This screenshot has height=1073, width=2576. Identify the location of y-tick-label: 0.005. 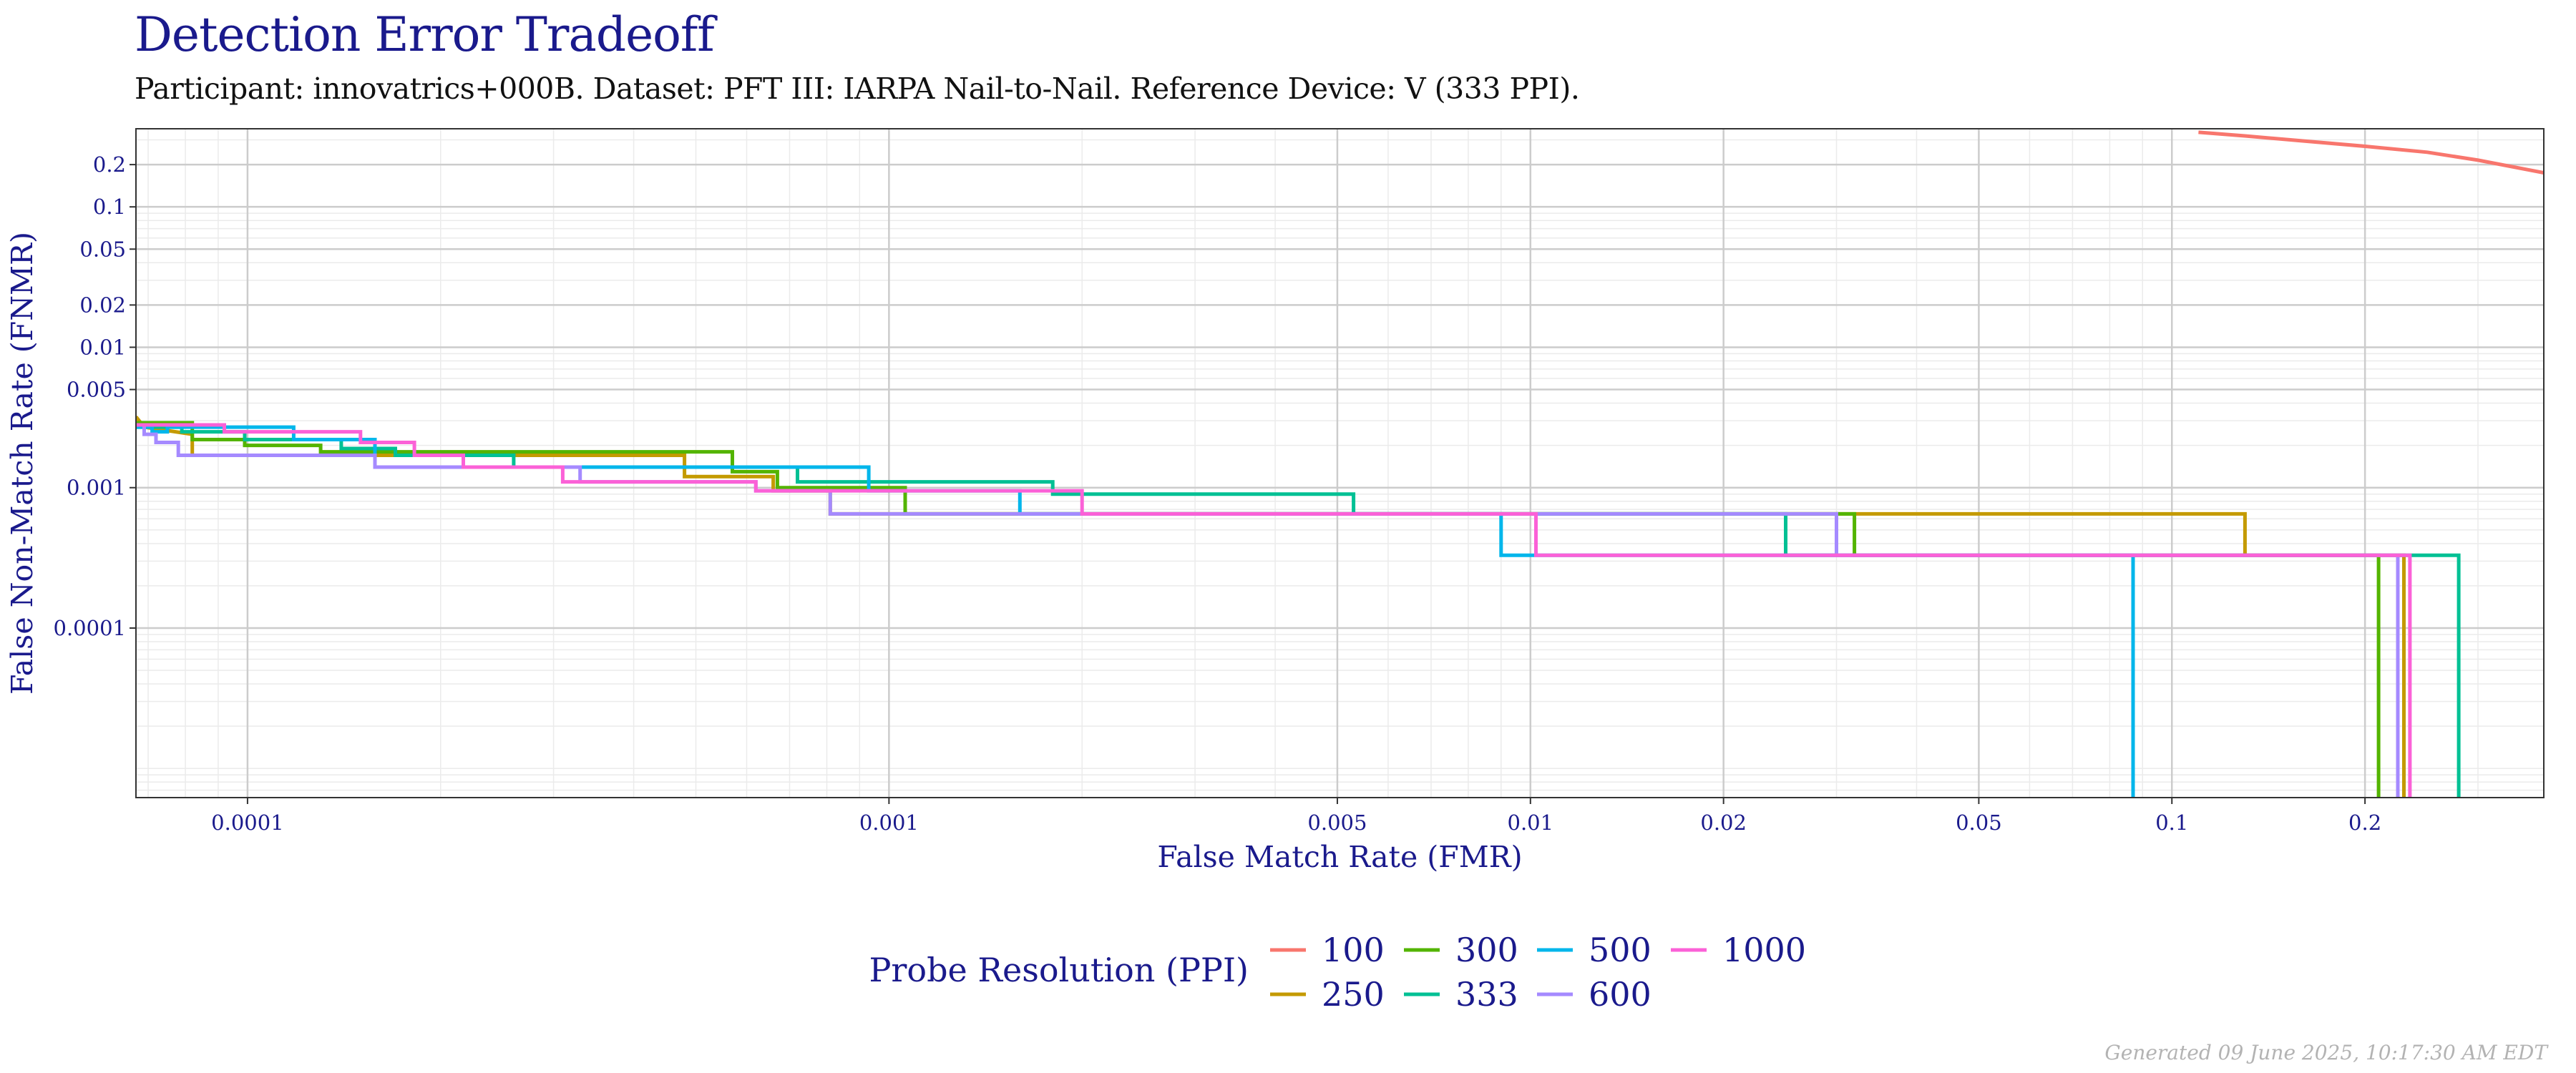
(96, 390).